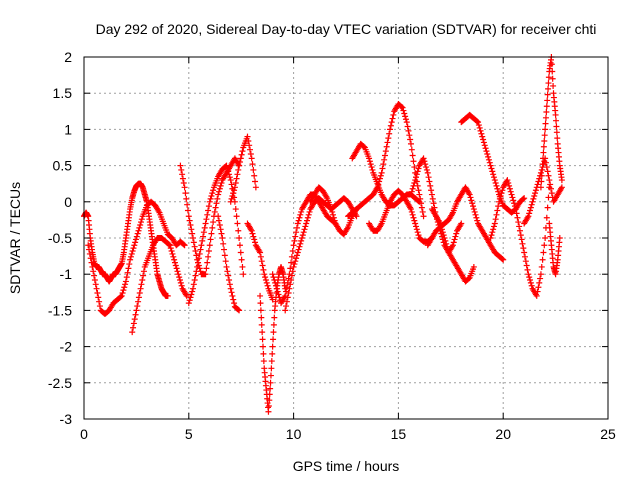 The width and height of the screenshot is (640, 480). I want to click on y-tick-label: 0, so click(68, 202).